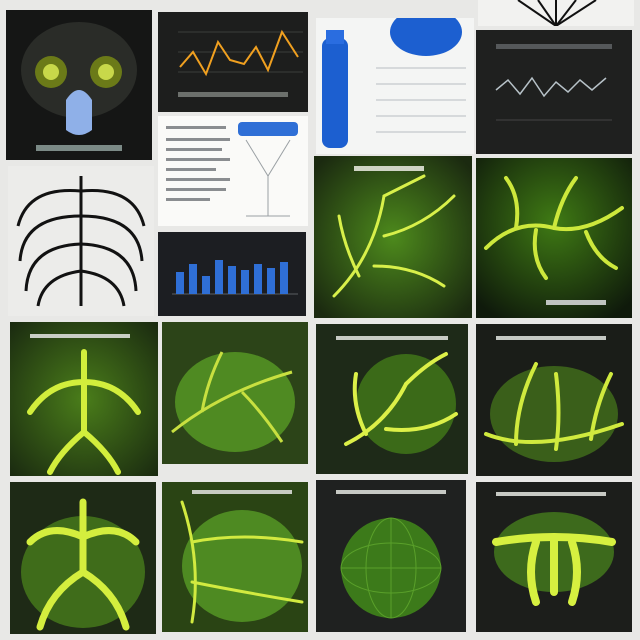 The image size is (640, 640). Describe the element at coordinates (233, 171) in the screenshot. I see `document-tile` at that location.